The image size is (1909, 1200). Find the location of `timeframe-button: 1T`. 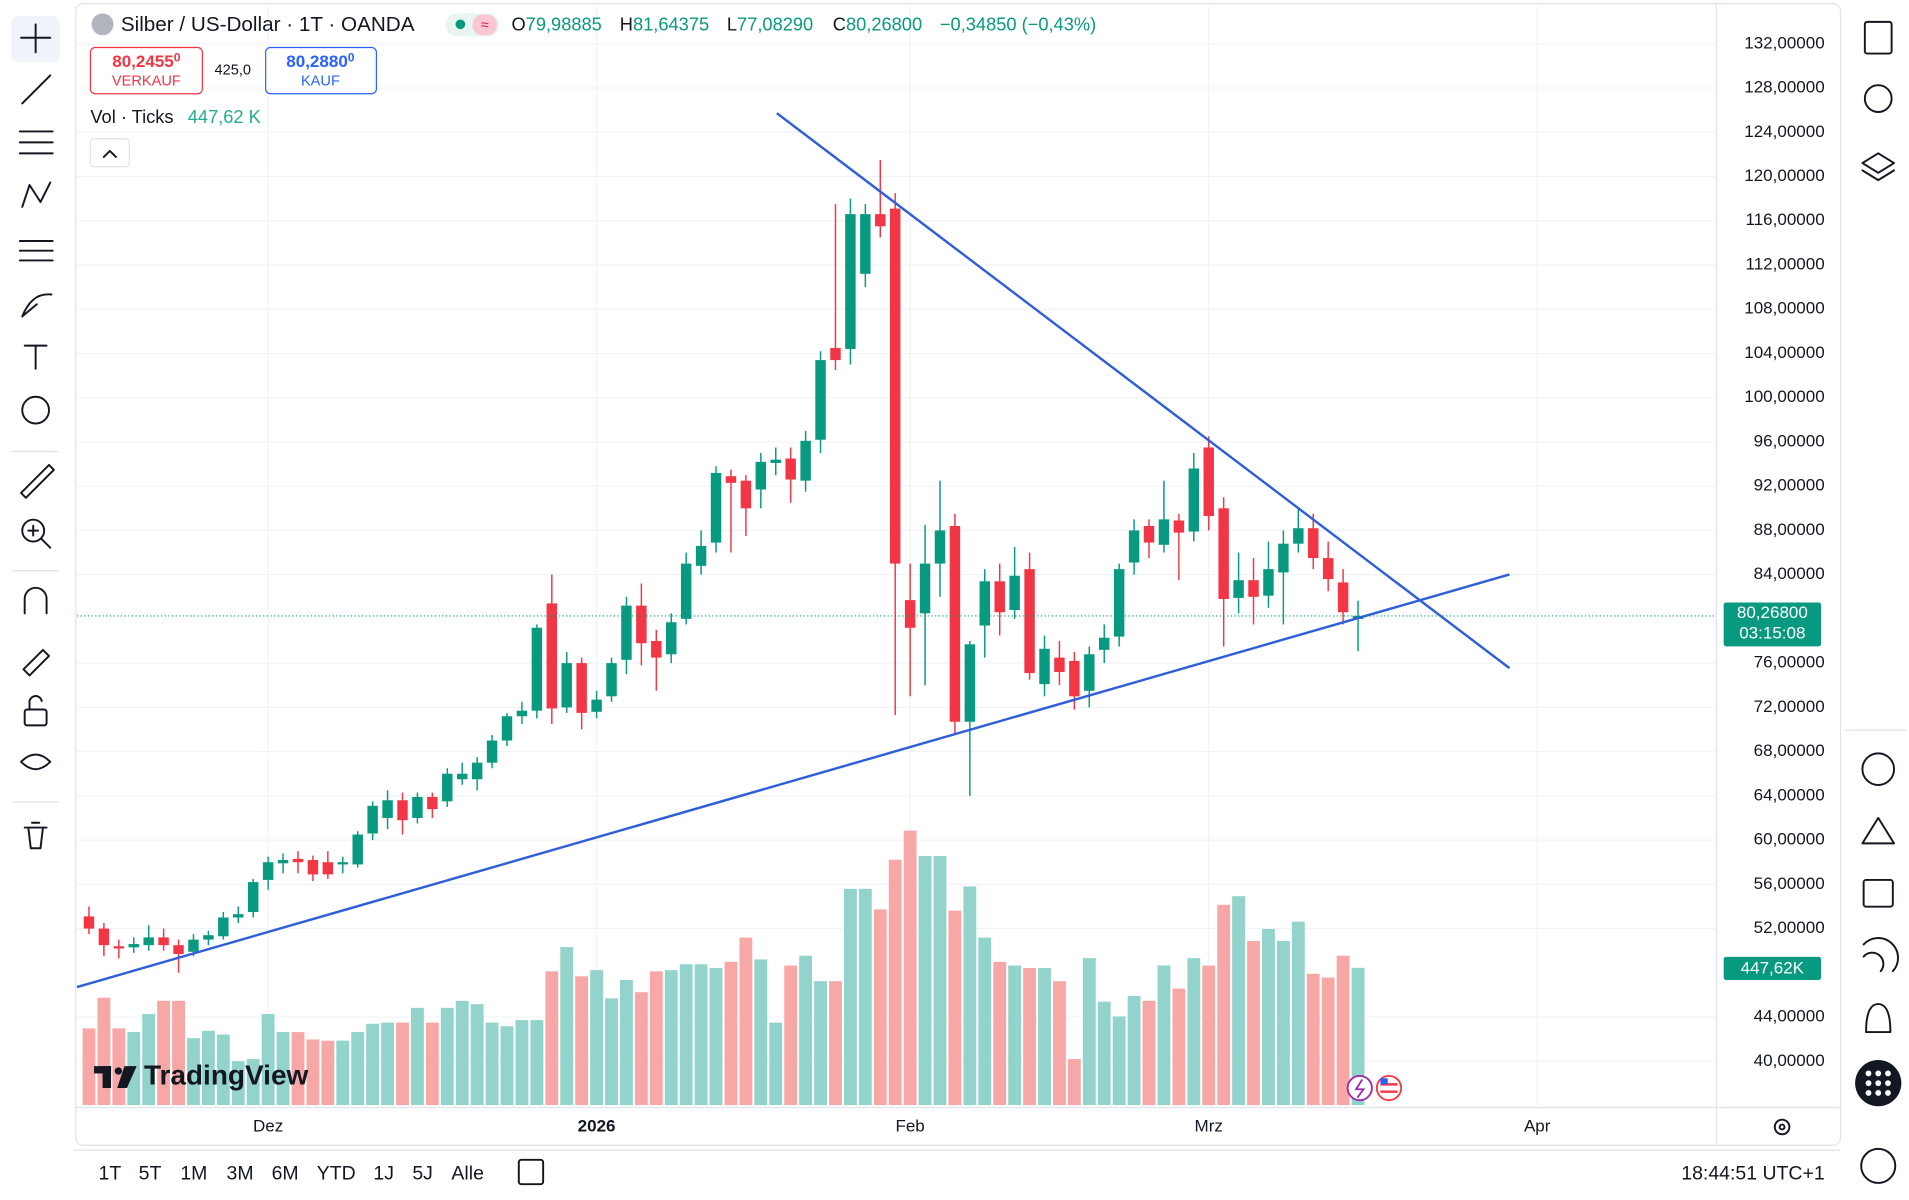

timeframe-button: 1T is located at coordinates (110, 1174).